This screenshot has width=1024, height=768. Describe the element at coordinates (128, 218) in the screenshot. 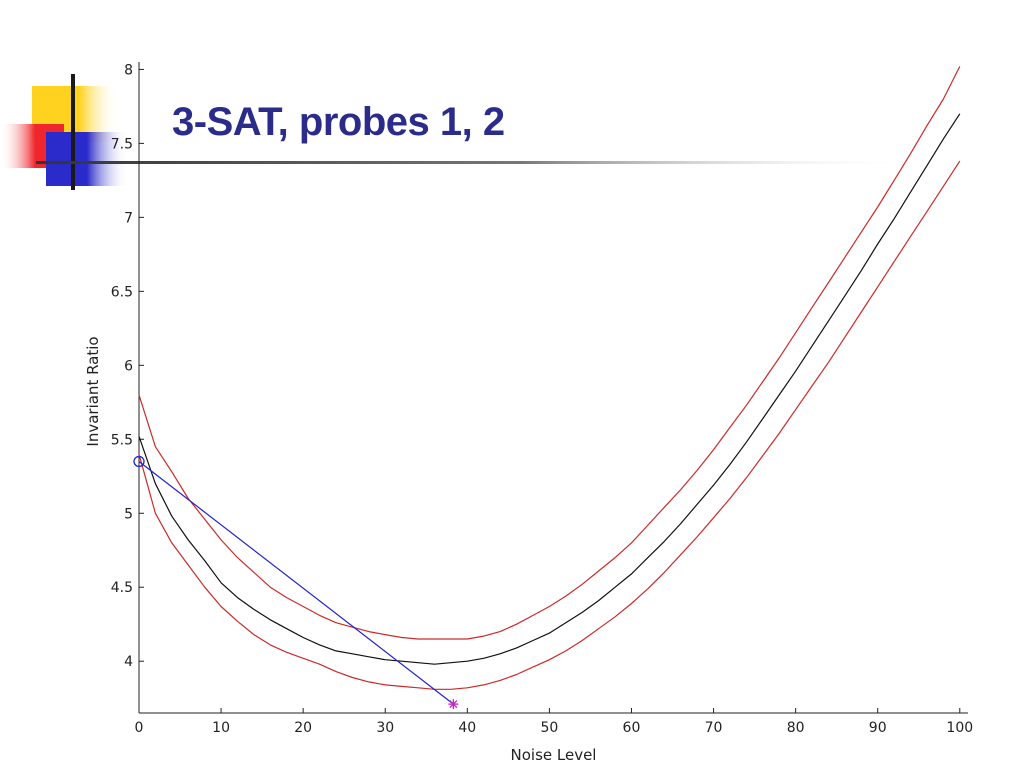

I see `y-tick-label: 7` at that location.